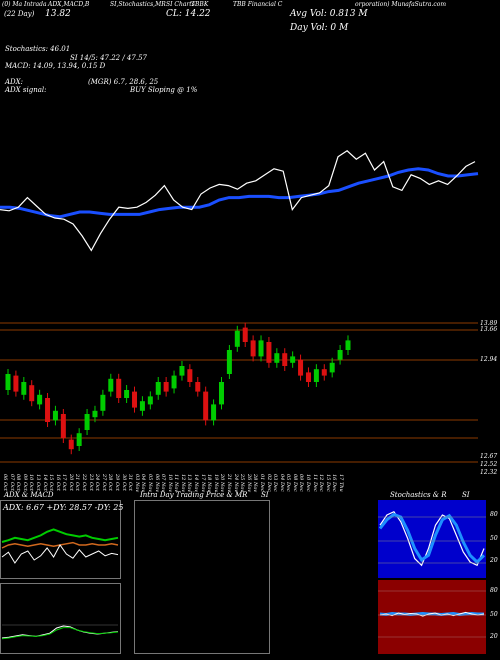 This screenshot has width=500, height=660. I want to click on macd-value: MACD: 14.09, 13.94, 0.15 D, so click(55, 66).